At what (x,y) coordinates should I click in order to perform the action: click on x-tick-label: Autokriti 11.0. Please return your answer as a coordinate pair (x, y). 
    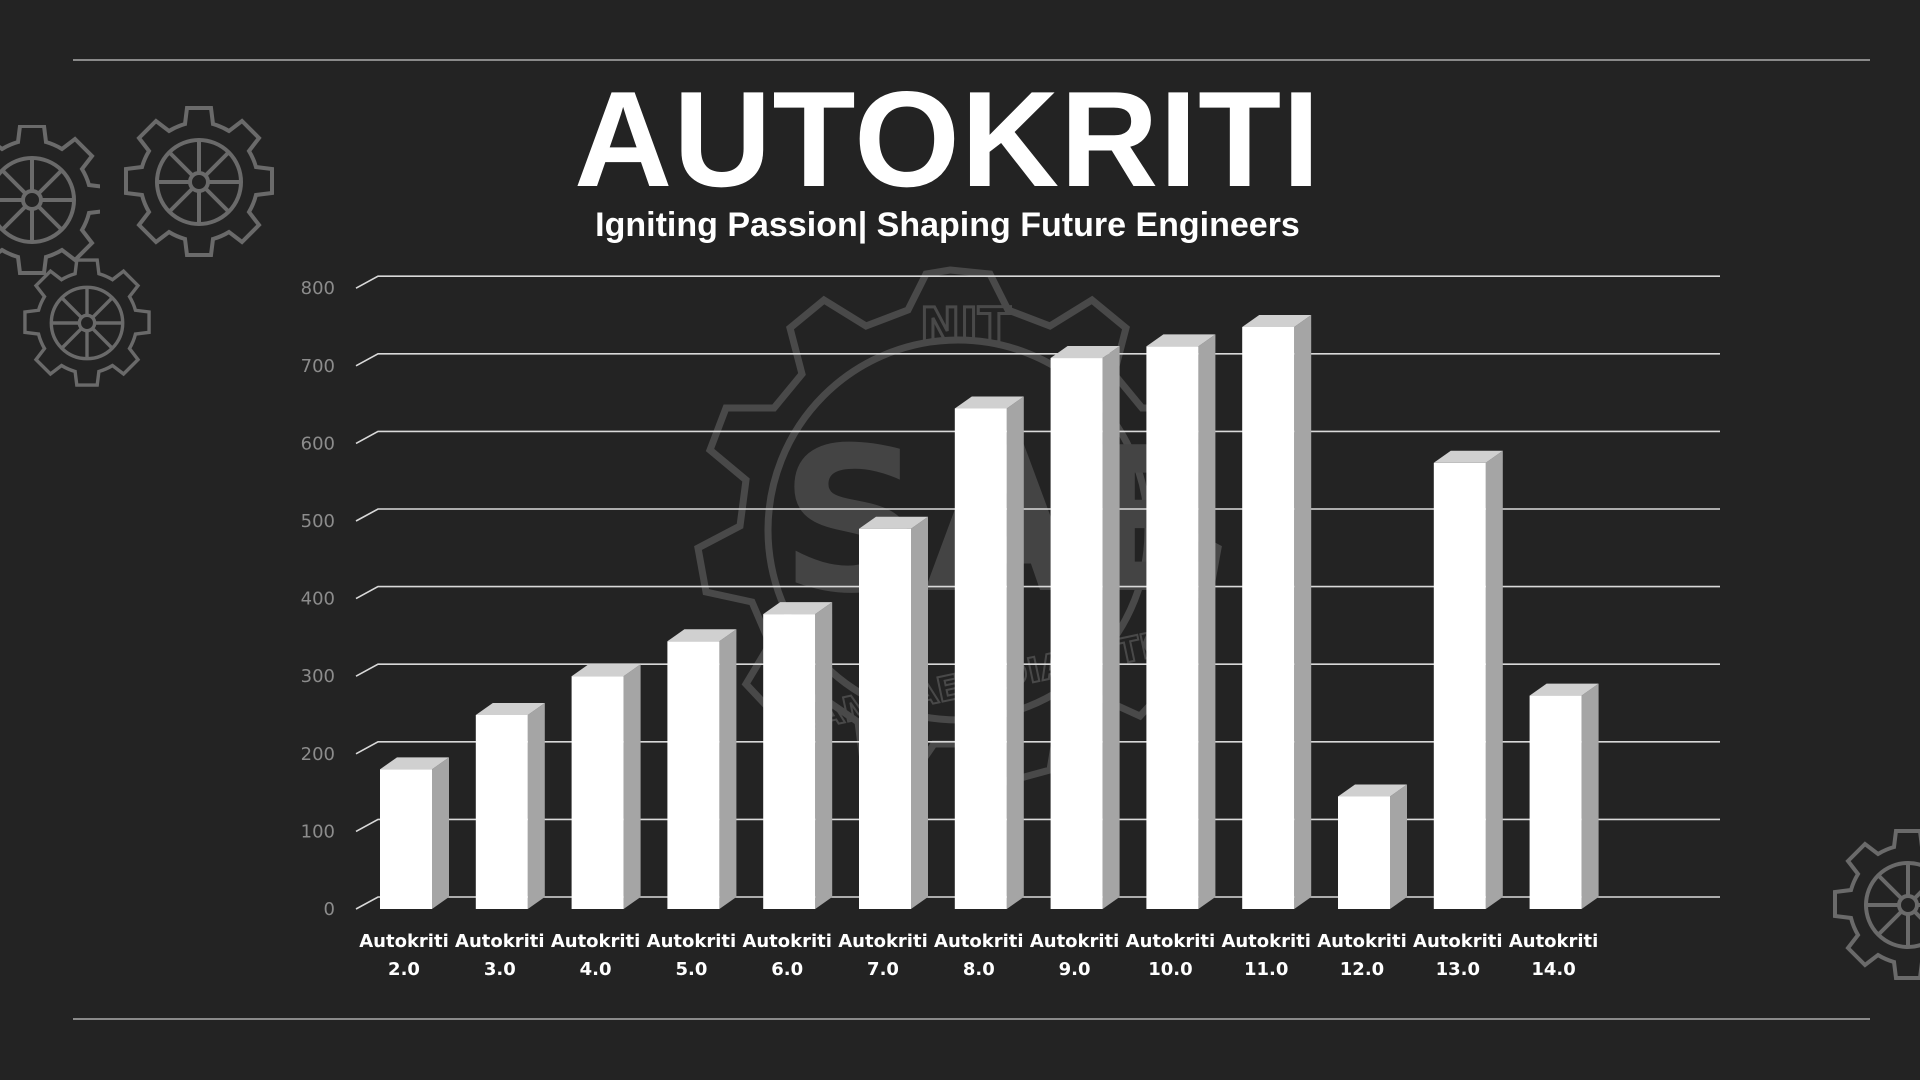
    Looking at the image, I should click on (1266, 955).